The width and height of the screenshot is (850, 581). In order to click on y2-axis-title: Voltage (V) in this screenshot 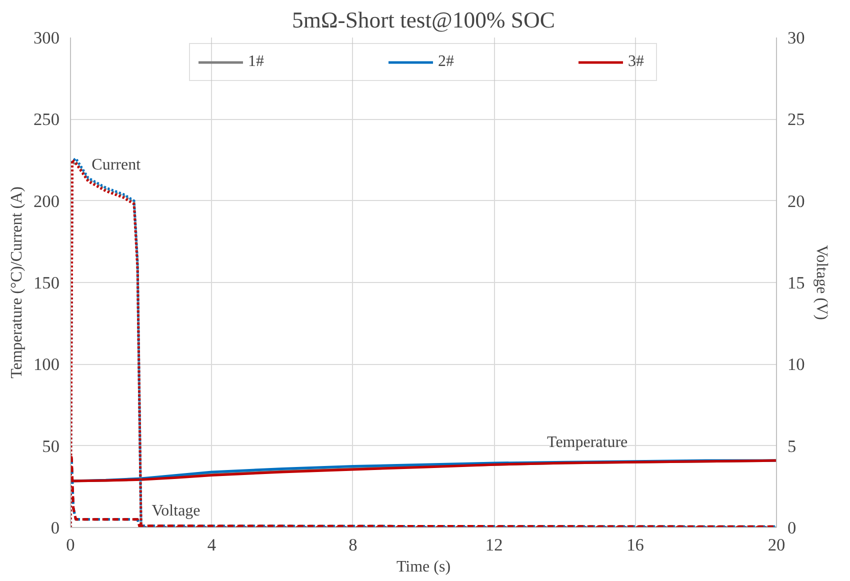, I will do `click(821, 282)`.